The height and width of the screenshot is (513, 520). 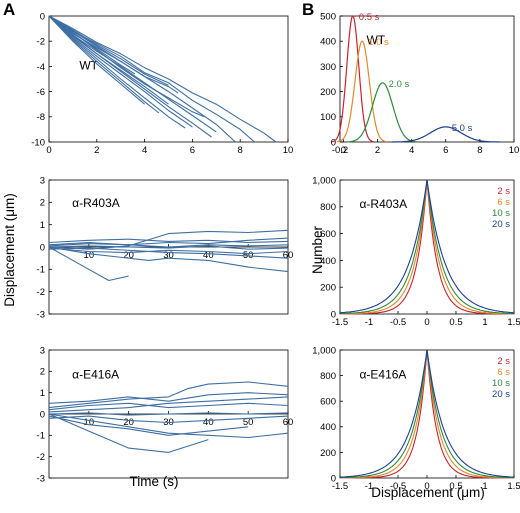 I want to click on y-tick-label: 800, so click(x=328, y=207).